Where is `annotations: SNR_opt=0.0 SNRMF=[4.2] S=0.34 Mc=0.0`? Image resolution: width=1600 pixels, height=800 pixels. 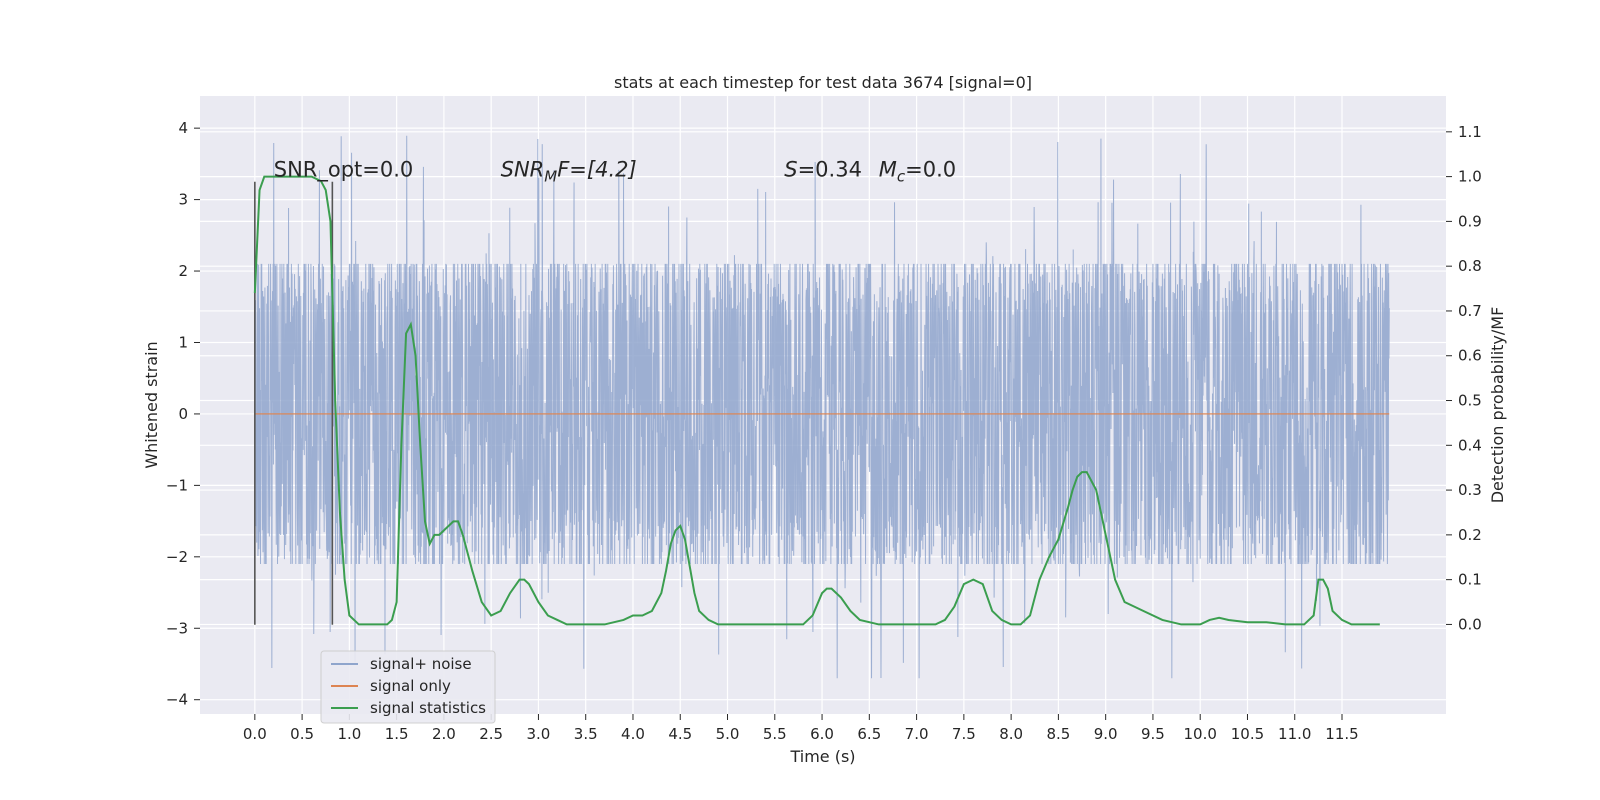 annotations: SNR_opt=0.0 SNRMF=[4.2] S=0.34 Mc=0.0 is located at coordinates (615, 172).